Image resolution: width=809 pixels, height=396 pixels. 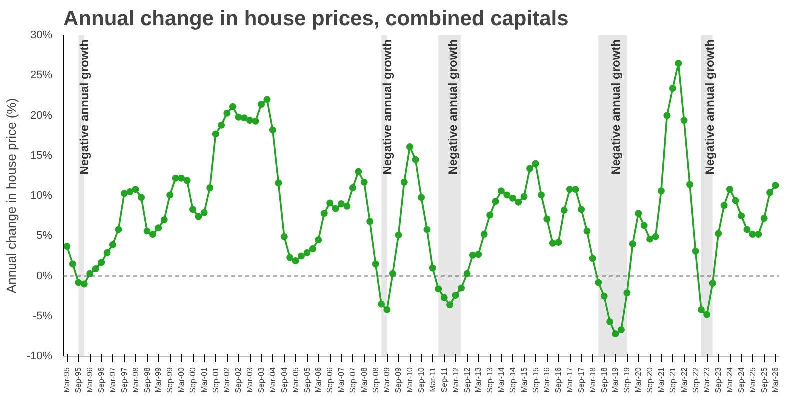 What do you see at coordinates (375, 380) in the screenshot?
I see `x-tick-label: Sep-08` at bounding box center [375, 380].